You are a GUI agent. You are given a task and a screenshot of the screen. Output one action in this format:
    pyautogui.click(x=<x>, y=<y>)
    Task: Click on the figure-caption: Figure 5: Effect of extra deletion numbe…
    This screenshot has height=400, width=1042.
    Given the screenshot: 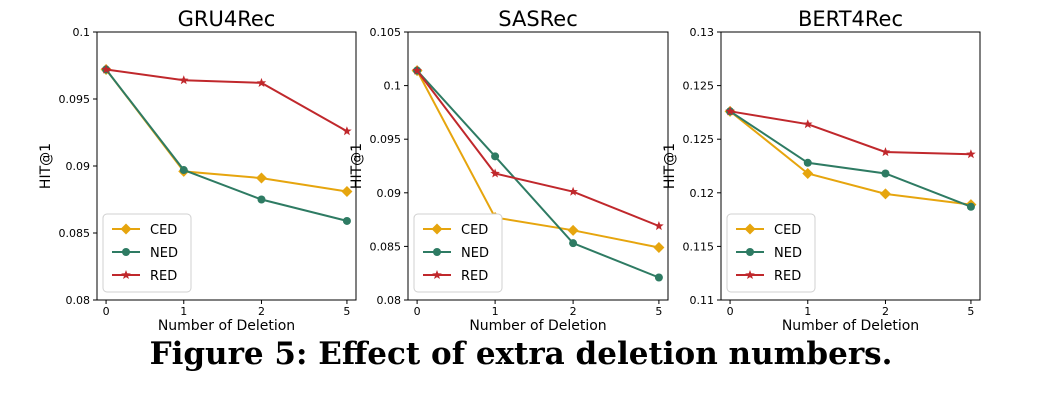 What is the action you would take?
    pyautogui.click(x=521, y=354)
    